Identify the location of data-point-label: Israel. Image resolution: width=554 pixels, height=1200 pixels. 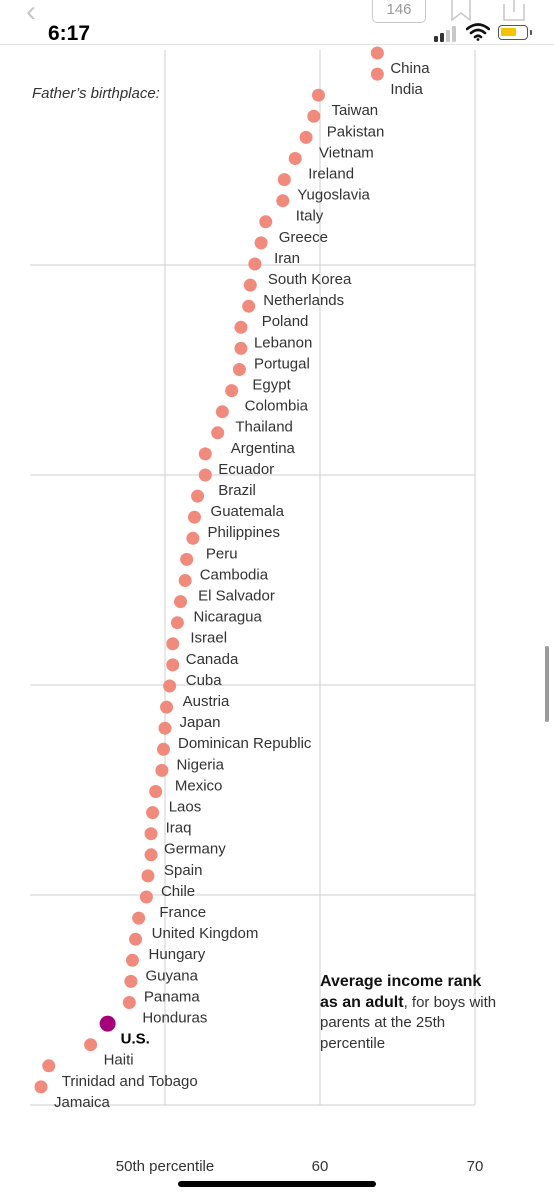
(208, 638).